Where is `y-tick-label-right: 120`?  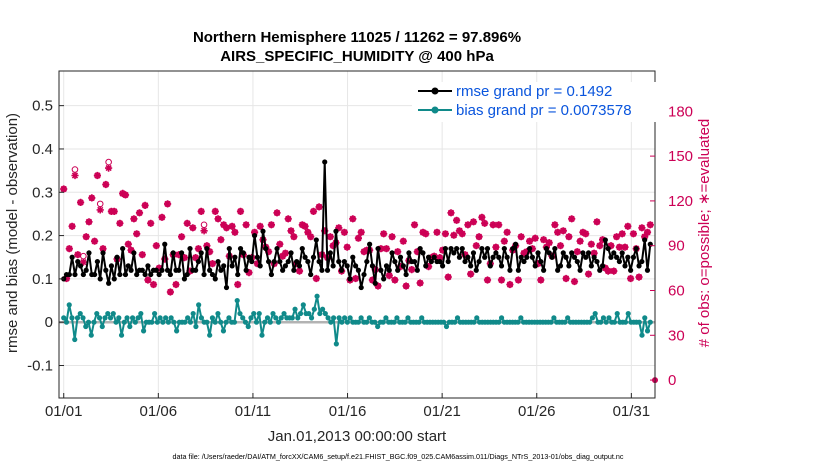 y-tick-label-right: 120 is located at coordinates (680, 201).